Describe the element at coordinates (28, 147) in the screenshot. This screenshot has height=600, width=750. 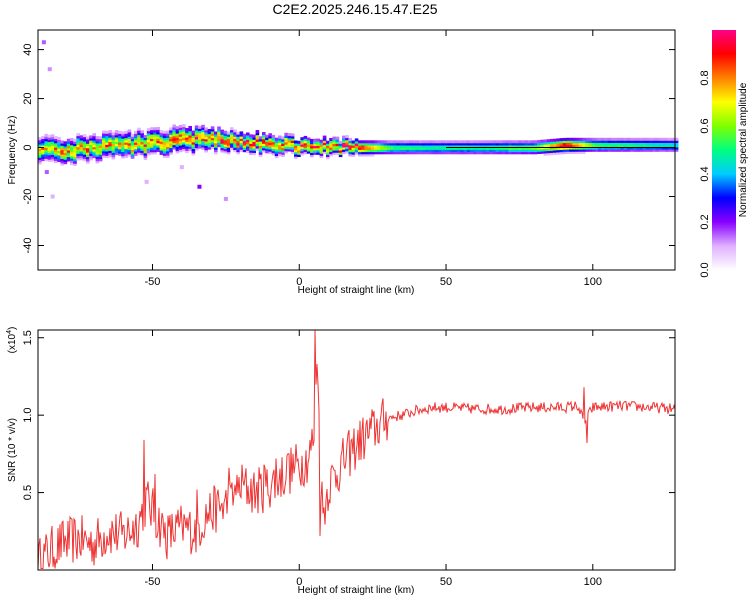
I see `y-tick-label: 0` at that location.